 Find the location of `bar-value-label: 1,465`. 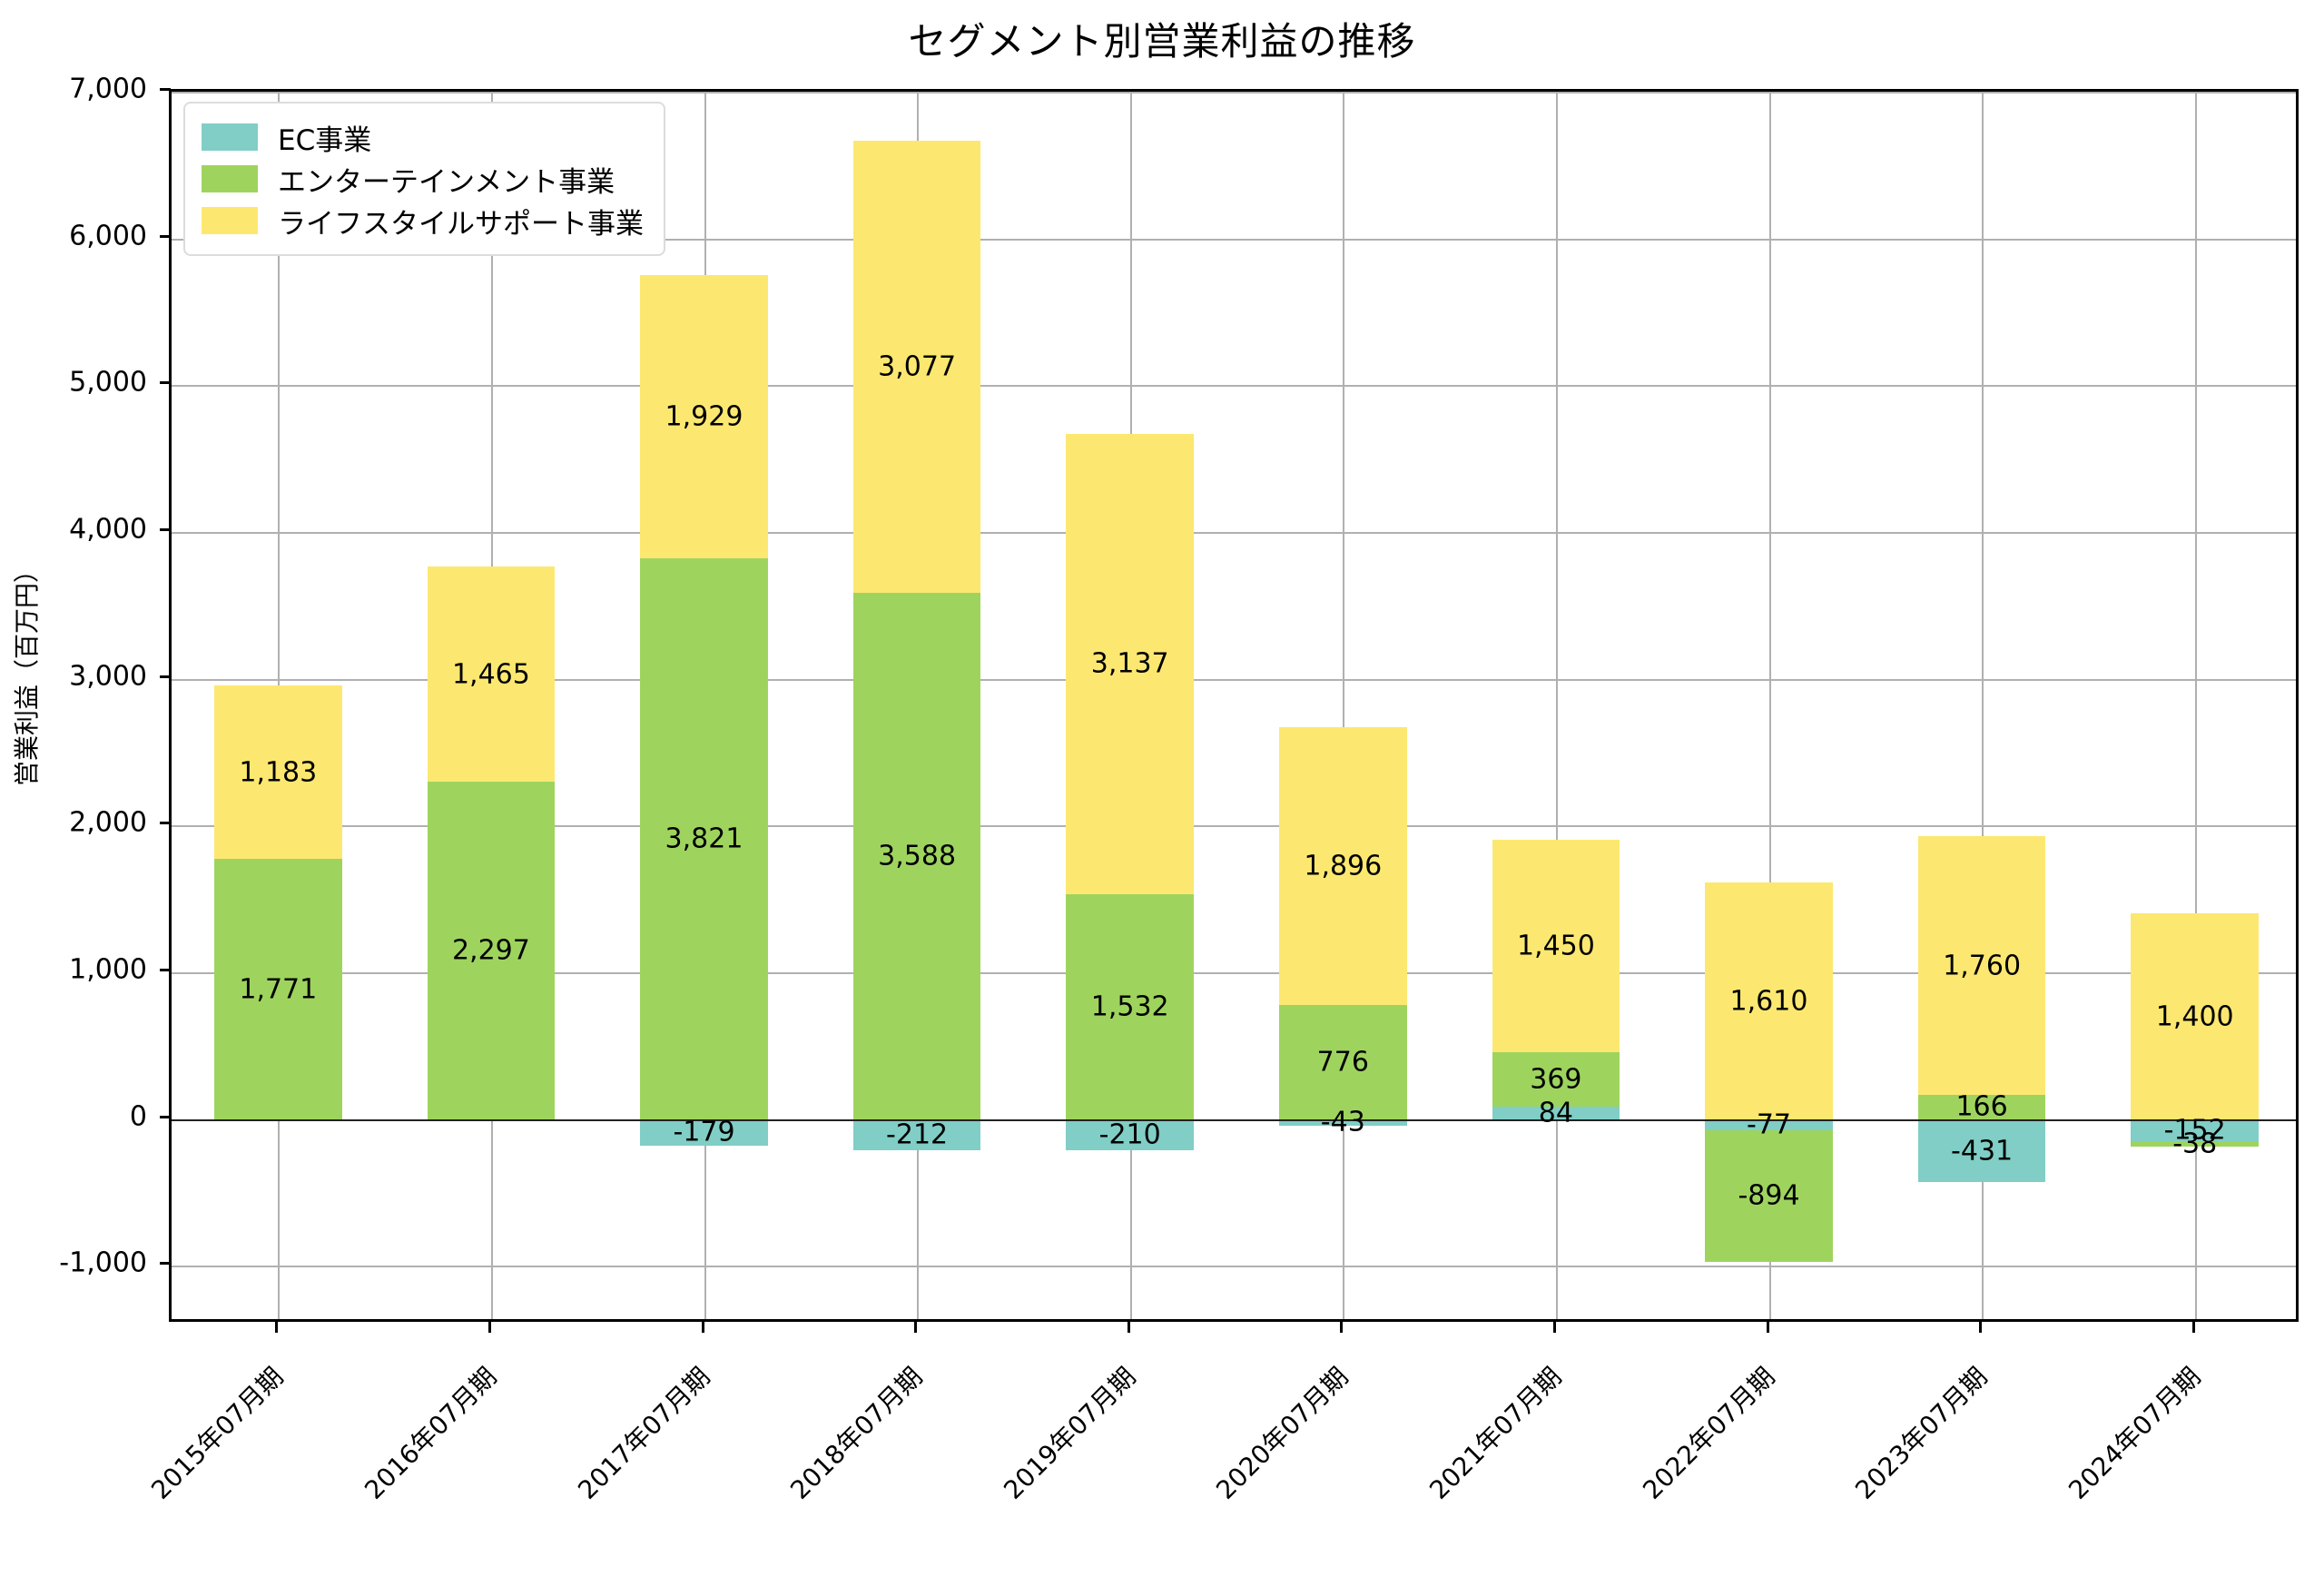

bar-value-label: 1,465 is located at coordinates (490, 674).